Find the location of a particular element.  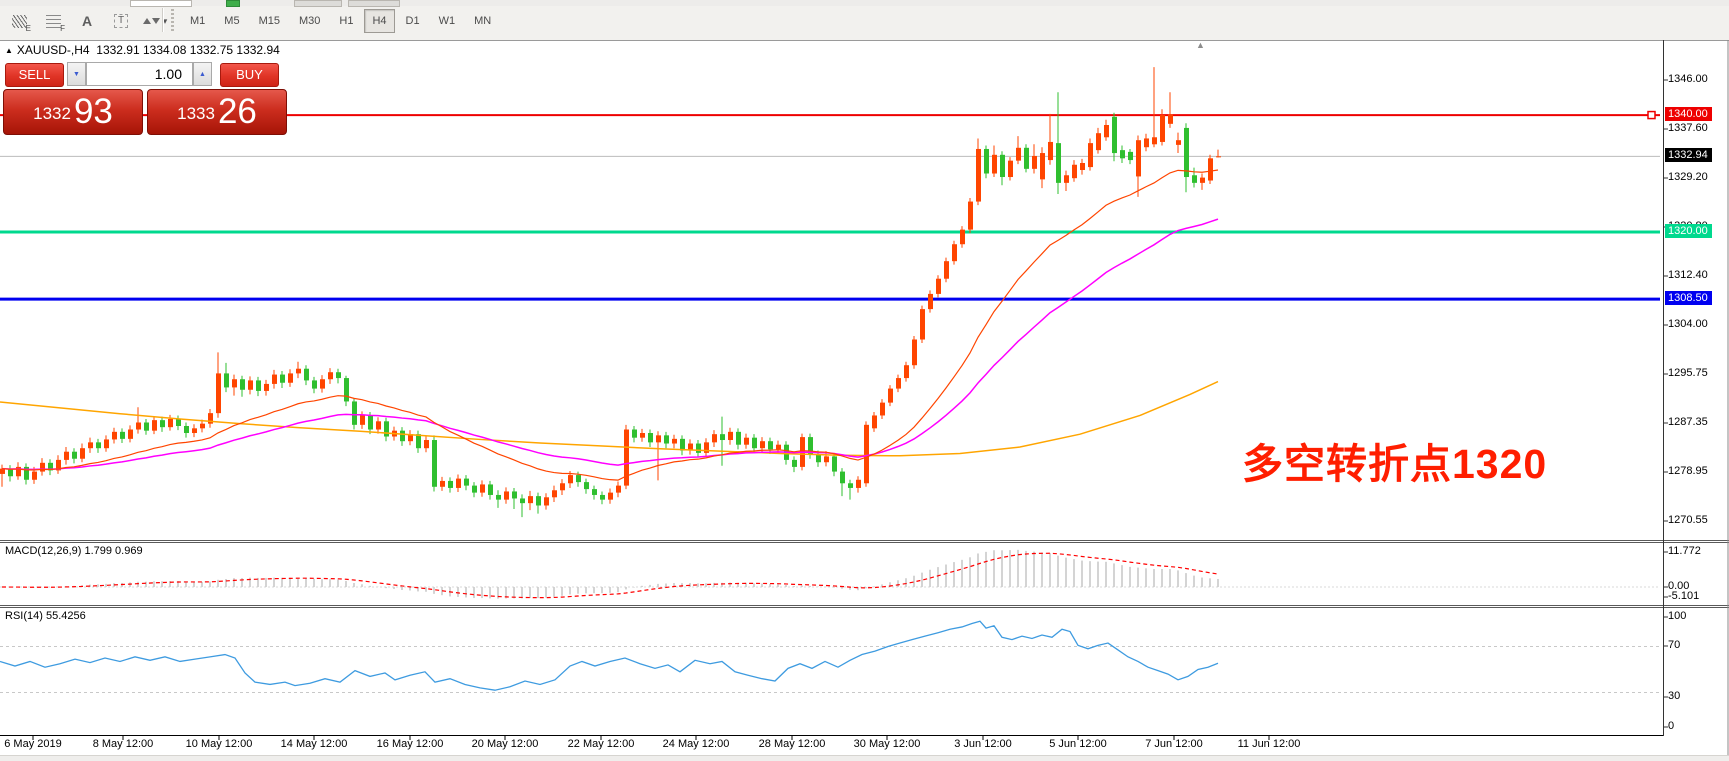

macd-scale-label: -5.101 is located at coordinates (1684, 596).